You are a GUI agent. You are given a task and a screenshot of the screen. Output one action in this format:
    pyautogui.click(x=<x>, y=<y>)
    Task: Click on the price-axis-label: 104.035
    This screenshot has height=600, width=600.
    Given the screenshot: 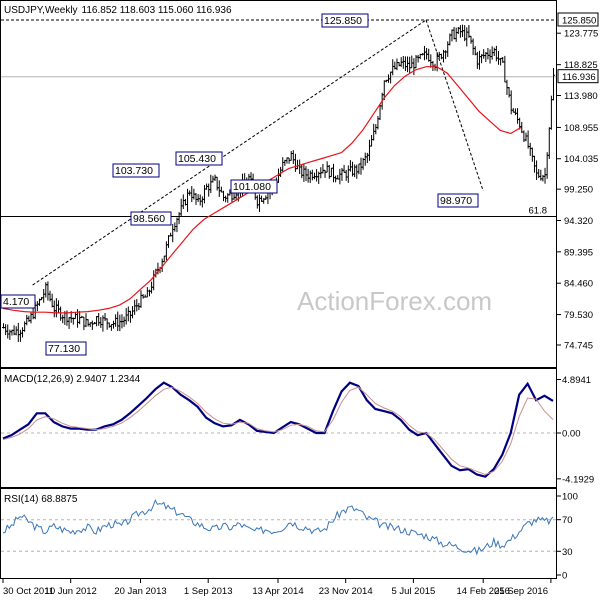 What is the action you would take?
    pyautogui.click(x=581, y=159)
    